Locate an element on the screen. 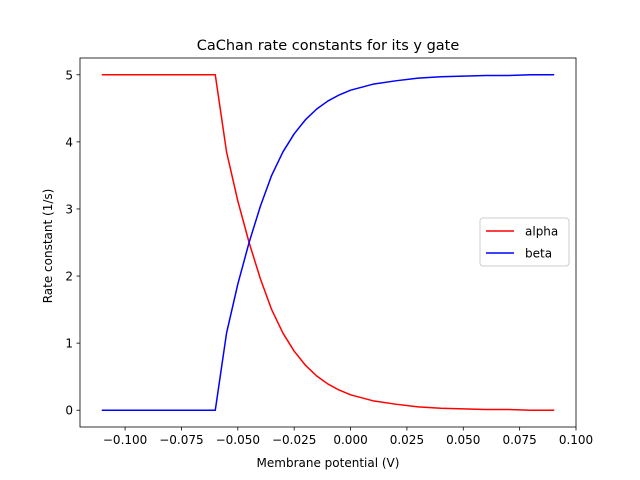 This screenshot has height=480, width=640. legend-box is located at coordinates (524, 242).